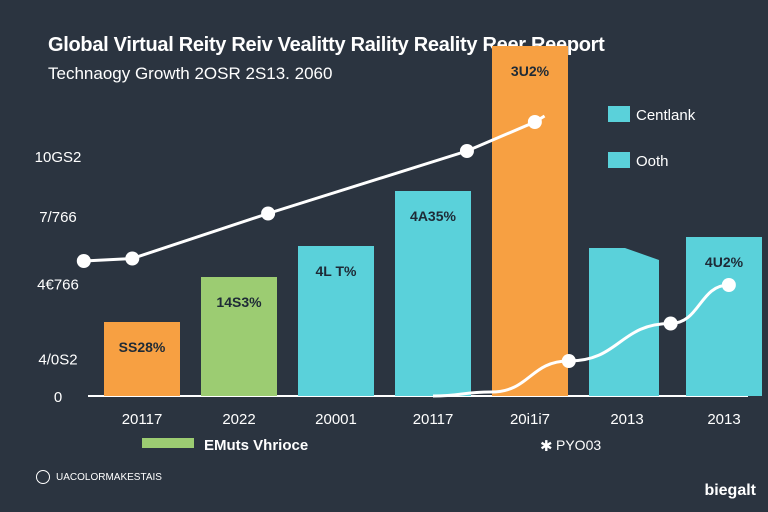  Describe the element at coordinates (433, 216) in the screenshot. I see `bar-data-label: 4A35%` at that location.